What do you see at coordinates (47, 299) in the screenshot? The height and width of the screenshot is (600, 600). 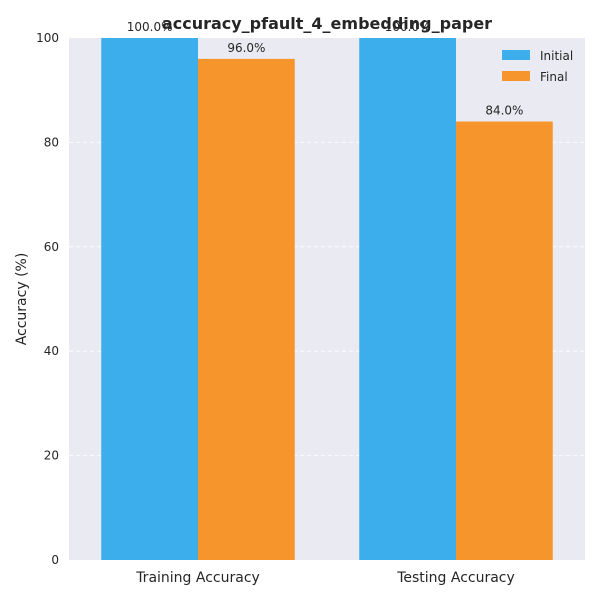 I see `y-axis-ticks: 0 20 40 60 80 100` at bounding box center [47, 299].